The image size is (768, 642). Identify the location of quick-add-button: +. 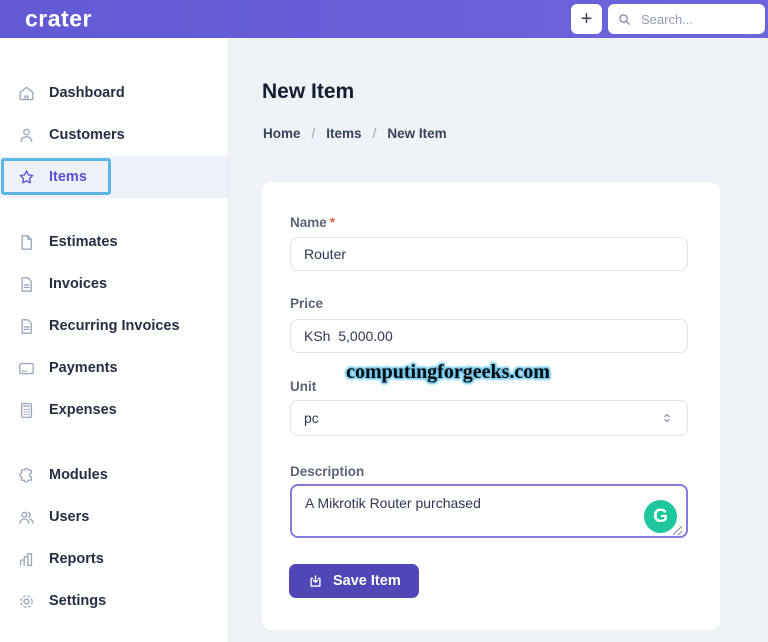
(586, 19).